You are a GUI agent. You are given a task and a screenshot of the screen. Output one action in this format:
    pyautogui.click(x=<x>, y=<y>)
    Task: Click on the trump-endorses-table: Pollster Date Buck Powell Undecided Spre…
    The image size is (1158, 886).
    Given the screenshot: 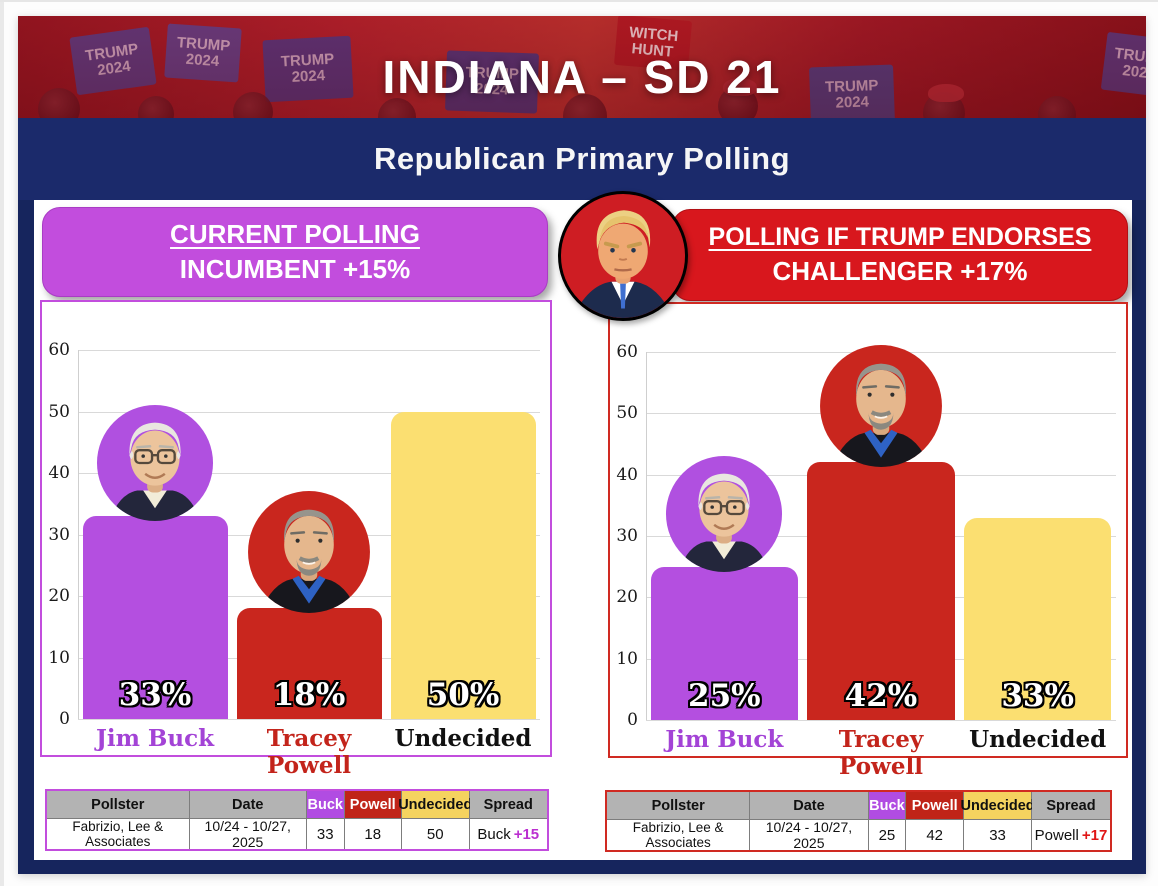 What is the action you would take?
    pyautogui.click(x=858, y=821)
    